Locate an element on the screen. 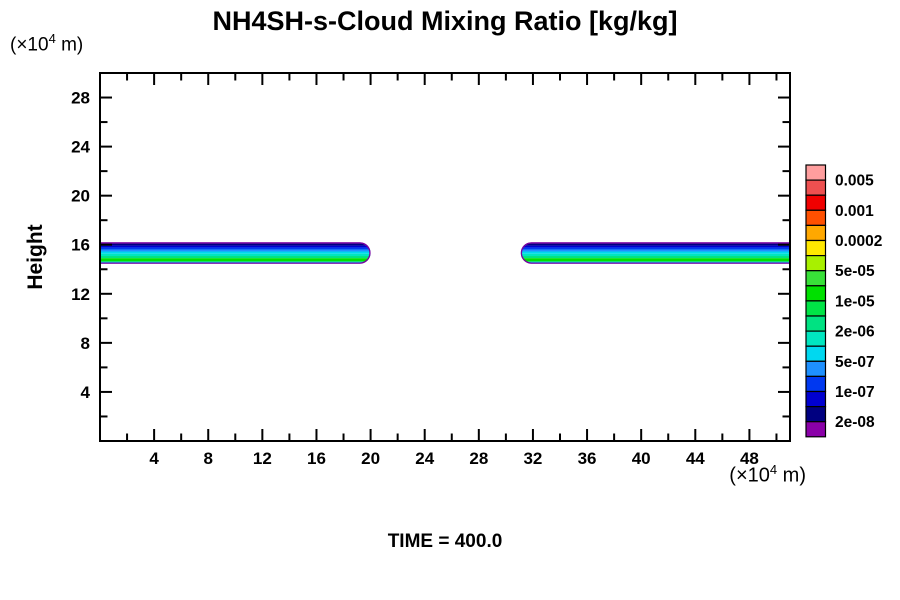 This screenshot has width=900, height=600. y-tick-label: 12 is located at coordinates (80, 294).